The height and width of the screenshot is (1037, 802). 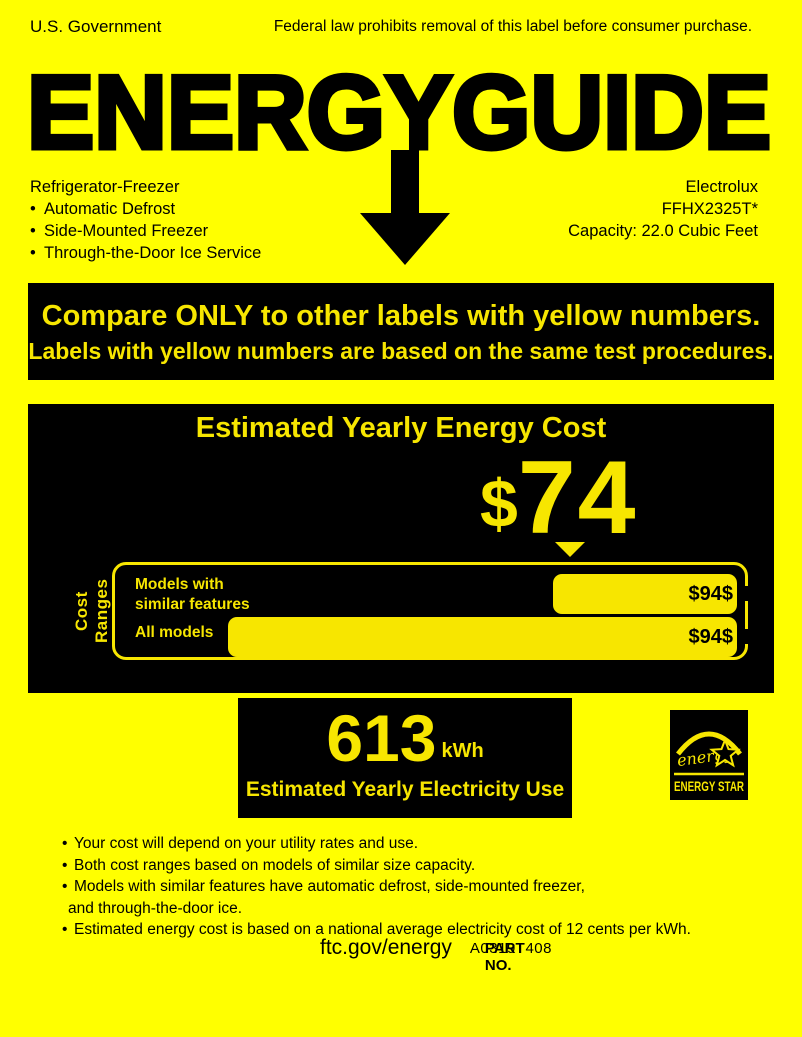 I want to click on electricity-use-caption: Estimated Yearly Electricity Use, so click(x=405, y=789).